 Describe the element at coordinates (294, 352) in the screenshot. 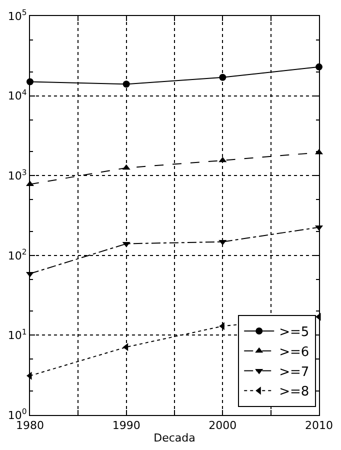

I see `legend-label: >=6` at that location.